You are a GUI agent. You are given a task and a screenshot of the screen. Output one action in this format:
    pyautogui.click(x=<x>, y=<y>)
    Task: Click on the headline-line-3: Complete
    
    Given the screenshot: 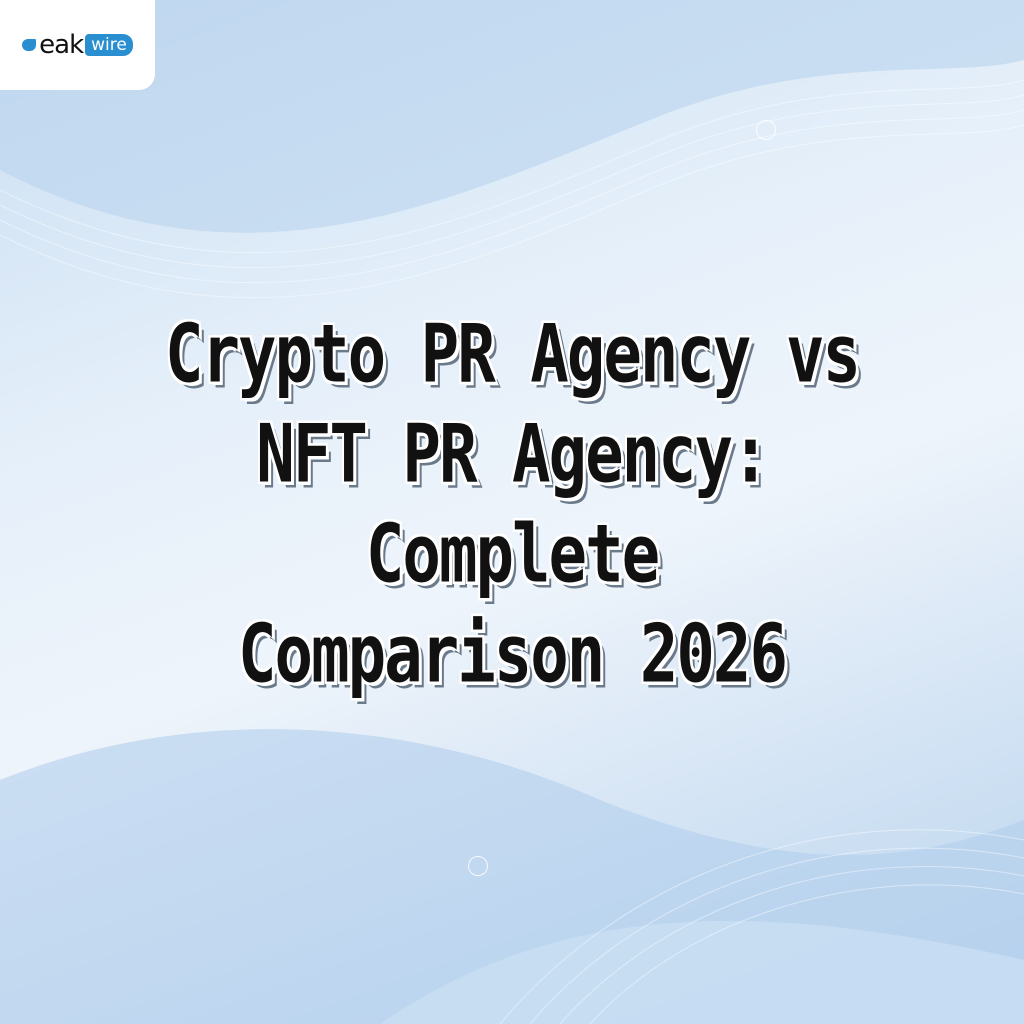 What is the action you would take?
    pyautogui.click(x=512, y=555)
    